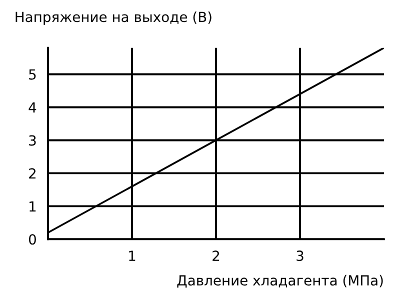 The width and height of the screenshot is (400, 299). I want to click on x-tick-label: 3, so click(300, 256).